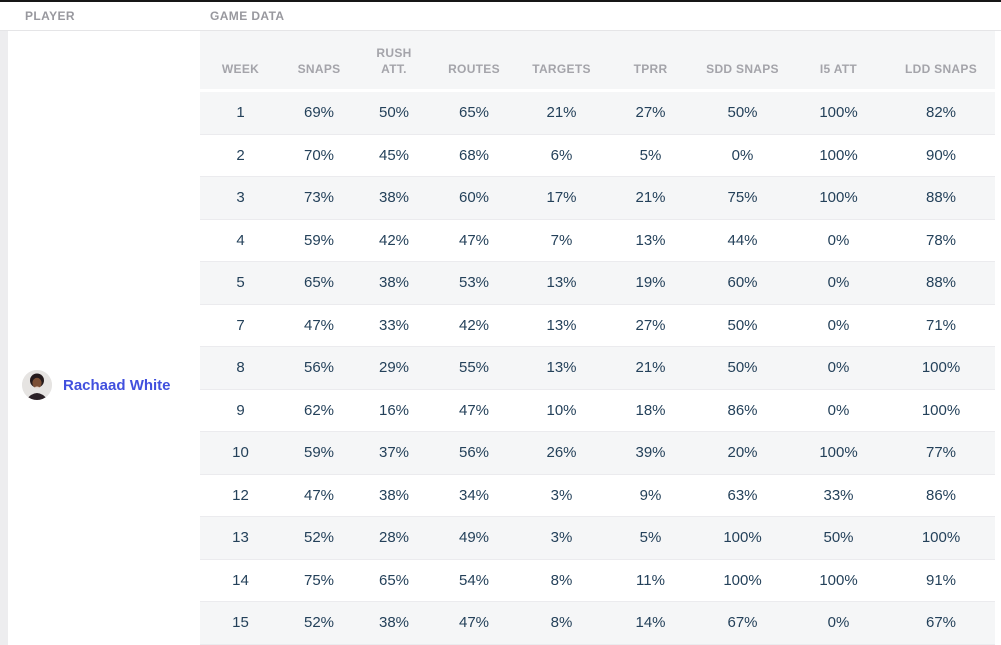 Image resolution: width=1001 pixels, height=645 pixels. What do you see at coordinates (474, 538) in the screenshot?
I see `cell-routes: 49%` at bounding box center [474, 538].